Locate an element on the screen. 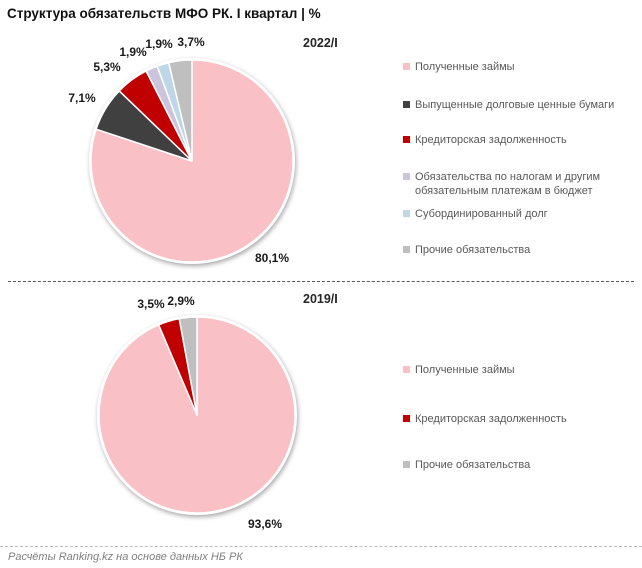 This screenshot has width=642, height=568. legend-item: Выпущенные долговые ценные бумаги is located at coordinates (517, 105).